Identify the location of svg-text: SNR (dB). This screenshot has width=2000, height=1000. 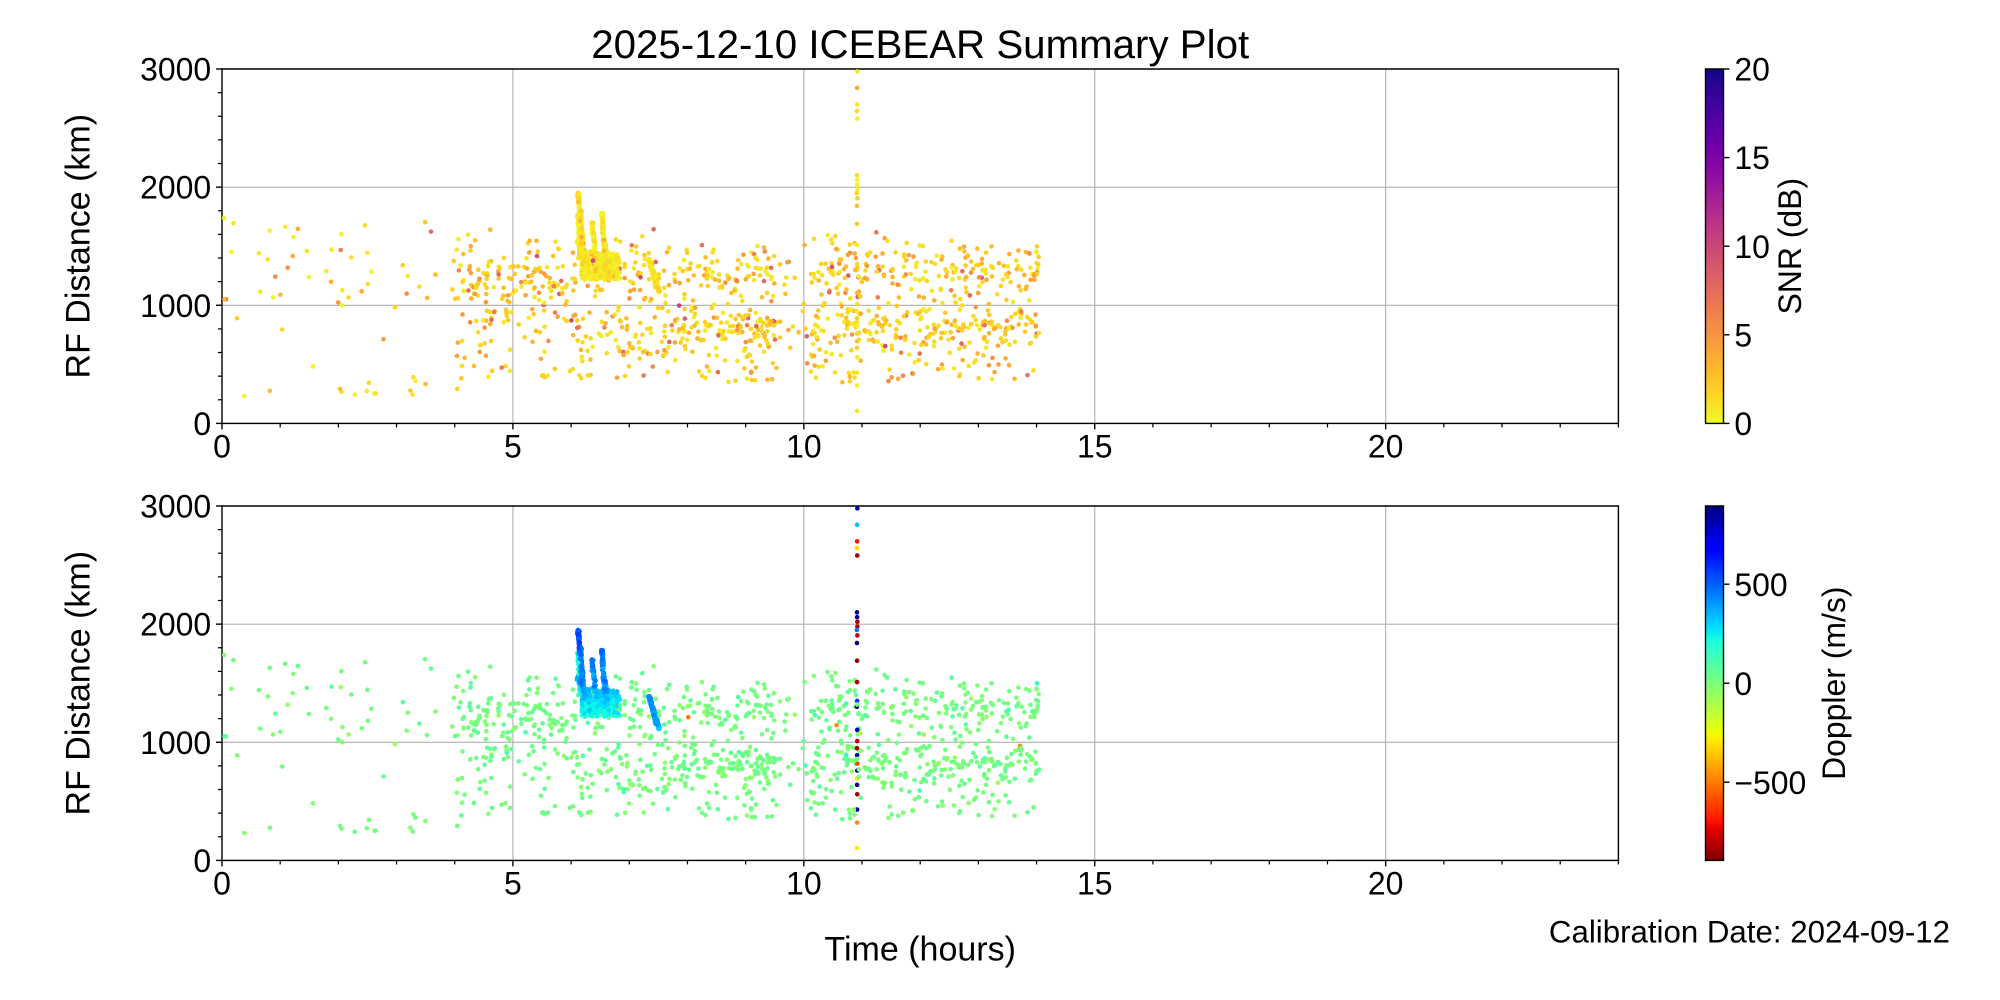
(1790, 246).